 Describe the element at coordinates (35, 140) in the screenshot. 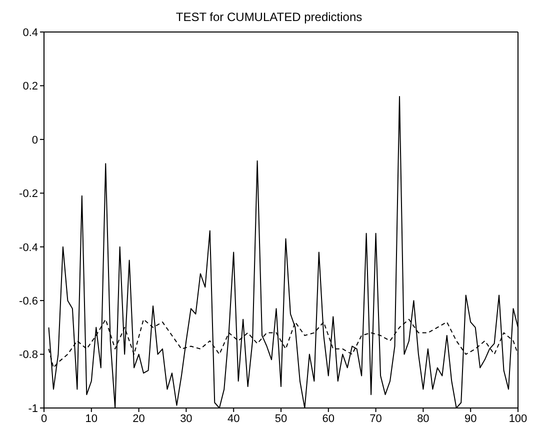

I see `y-tick-label: 0` at that location.